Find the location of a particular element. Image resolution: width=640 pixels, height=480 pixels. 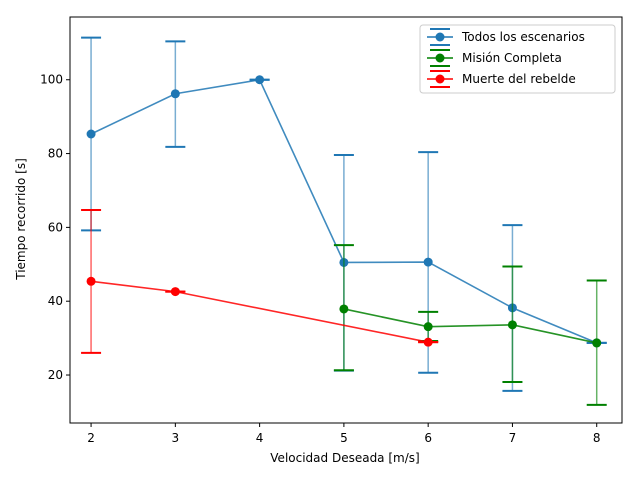

y-tick-label: 100 is located at coordinates (51, 80).